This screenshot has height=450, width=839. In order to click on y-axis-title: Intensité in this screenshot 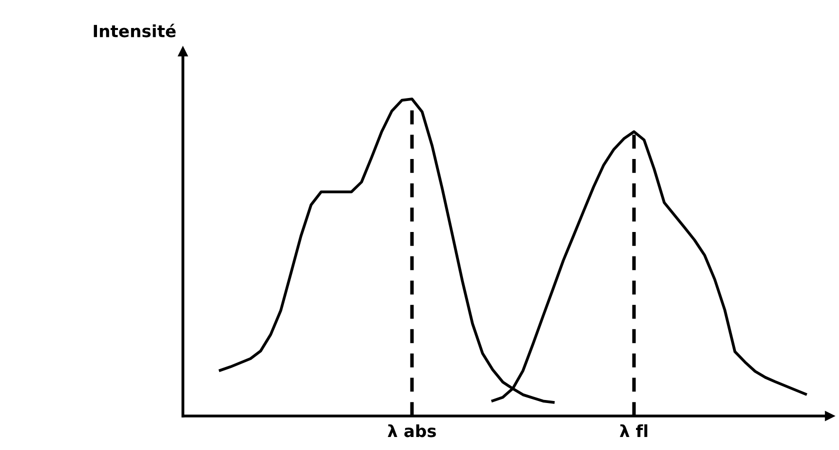, I will do `click(135, 31)`.